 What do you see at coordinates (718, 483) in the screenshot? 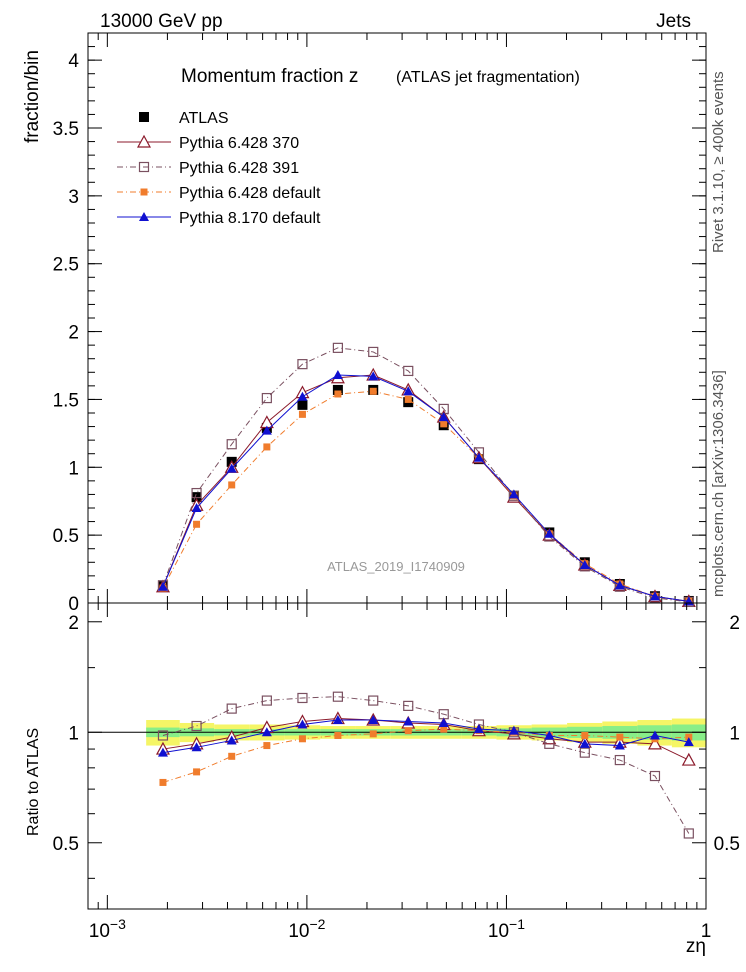
I see `mcplots-label: mcplots.cern.ch [arXiv:1306.3436]` at bounding box center [718, 483].